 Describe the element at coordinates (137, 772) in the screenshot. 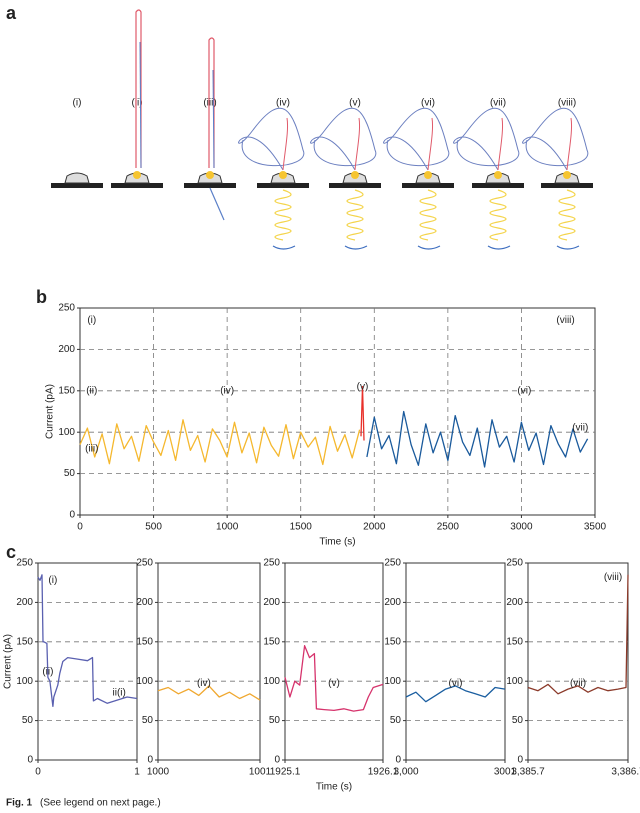

I see `x-tick-label: 1` at that location.